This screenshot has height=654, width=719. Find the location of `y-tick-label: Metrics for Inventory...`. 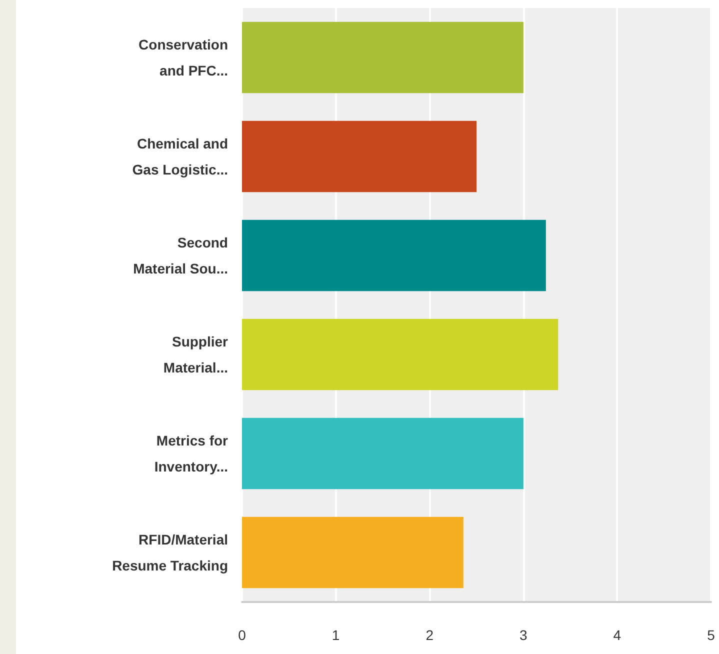

y-tick-label: Metrics for Inventory... is located at coordinates (191, 453).